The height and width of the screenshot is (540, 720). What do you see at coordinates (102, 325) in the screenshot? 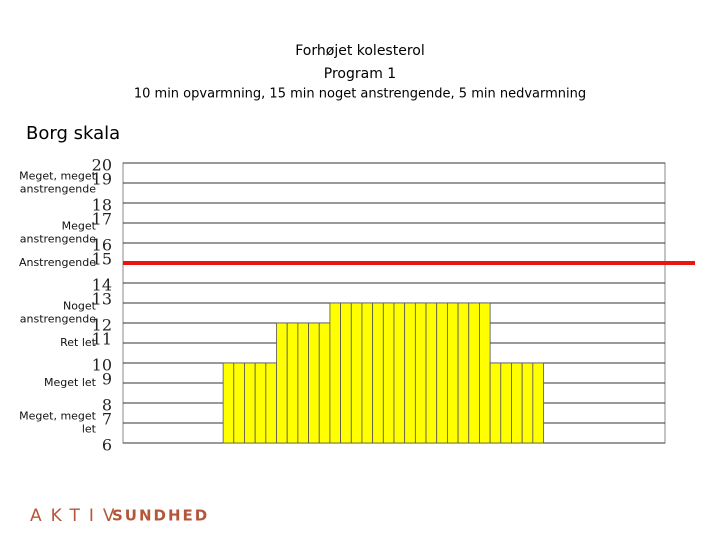
I see `y-tick-label: 12` at bounding box center [102, 325].